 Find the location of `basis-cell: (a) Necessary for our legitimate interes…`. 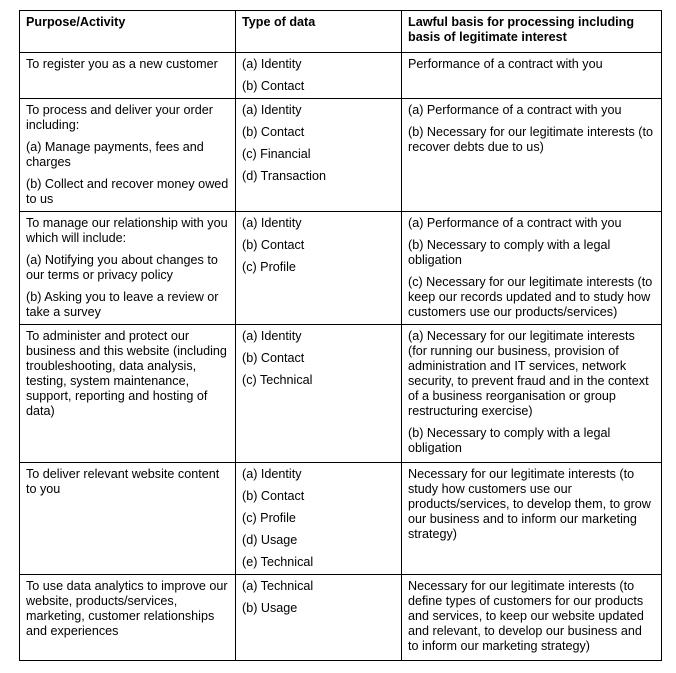

basis-cell: (a) Necessary for our legitimate interes… is located at coordinates (531, 393).